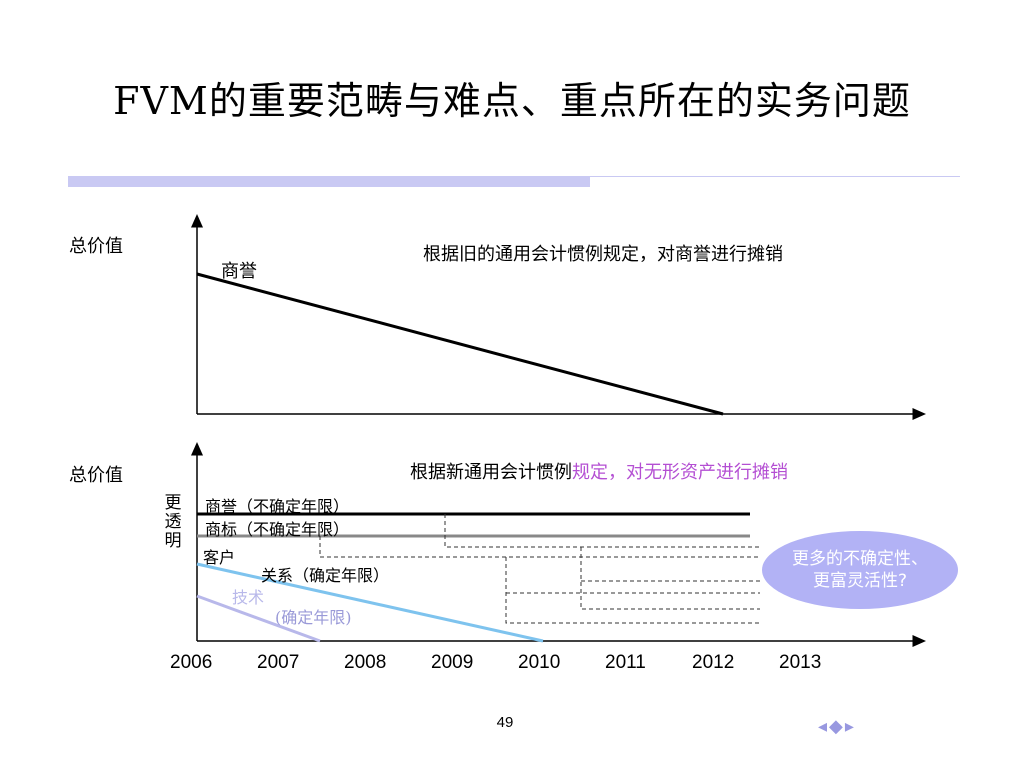 The height and width of the screenshot is (768, 1024). What do you see at coordinates (539, 662) in the screenshot?
I see `year-label: 2010` at bounding box center [539, 662].